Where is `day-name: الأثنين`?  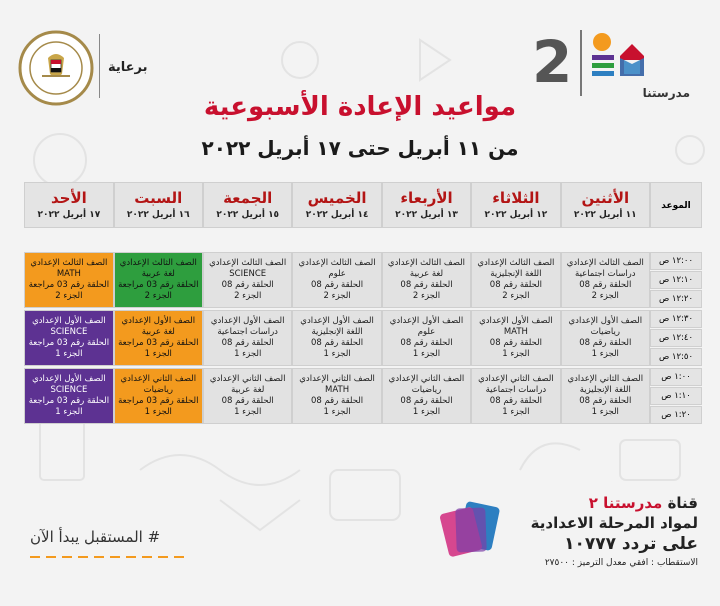
day-name: الأثنين is located at coordinates (605, 198).